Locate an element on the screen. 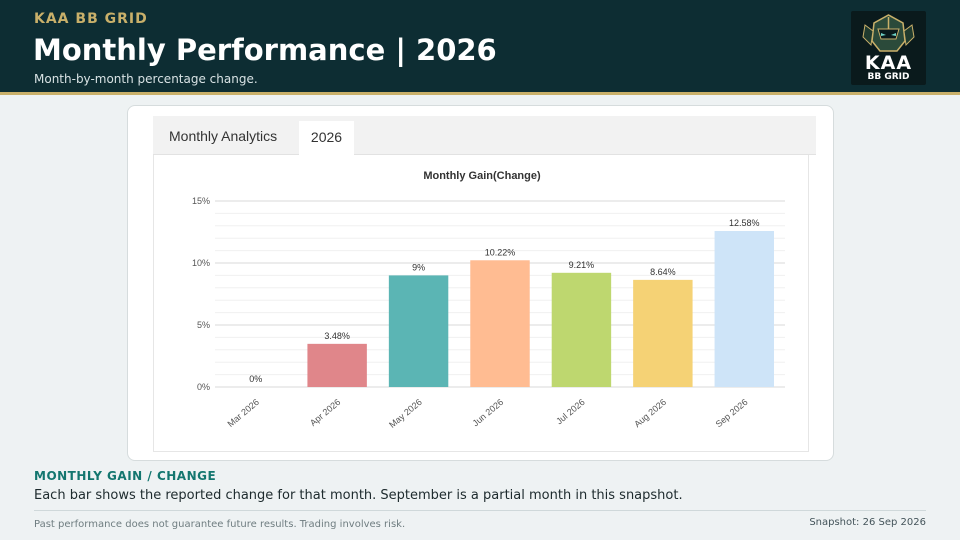 This screenshot has height=540, width=960. bar-value-label: 12.58% is located at coordinates (744, 223).